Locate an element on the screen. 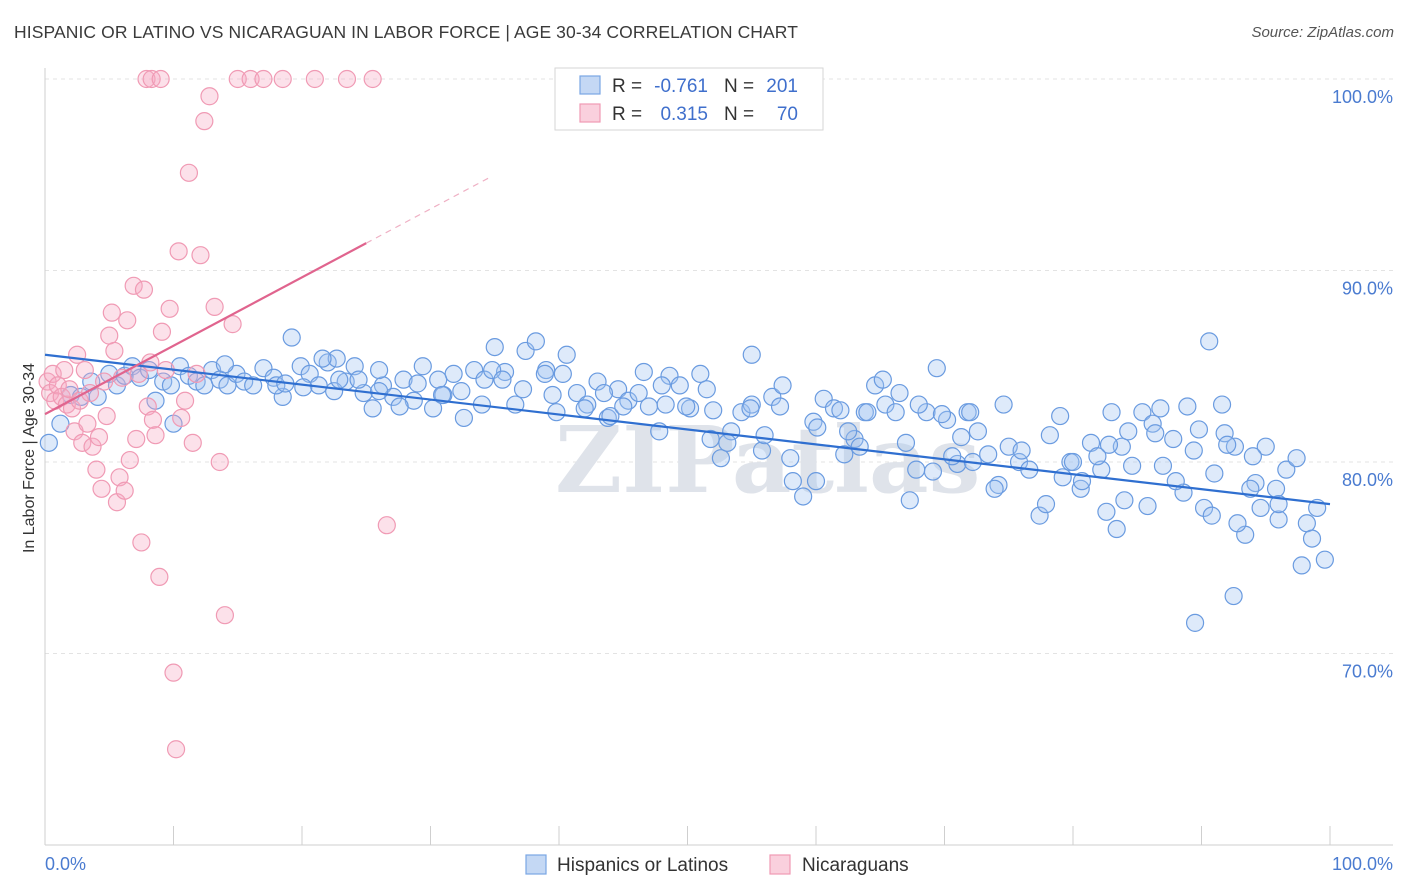 This screenshot has height=892, width=1406. bottom-legend: Hispanics or Latinos Nicaraguans is located at coordinates (717, 865).